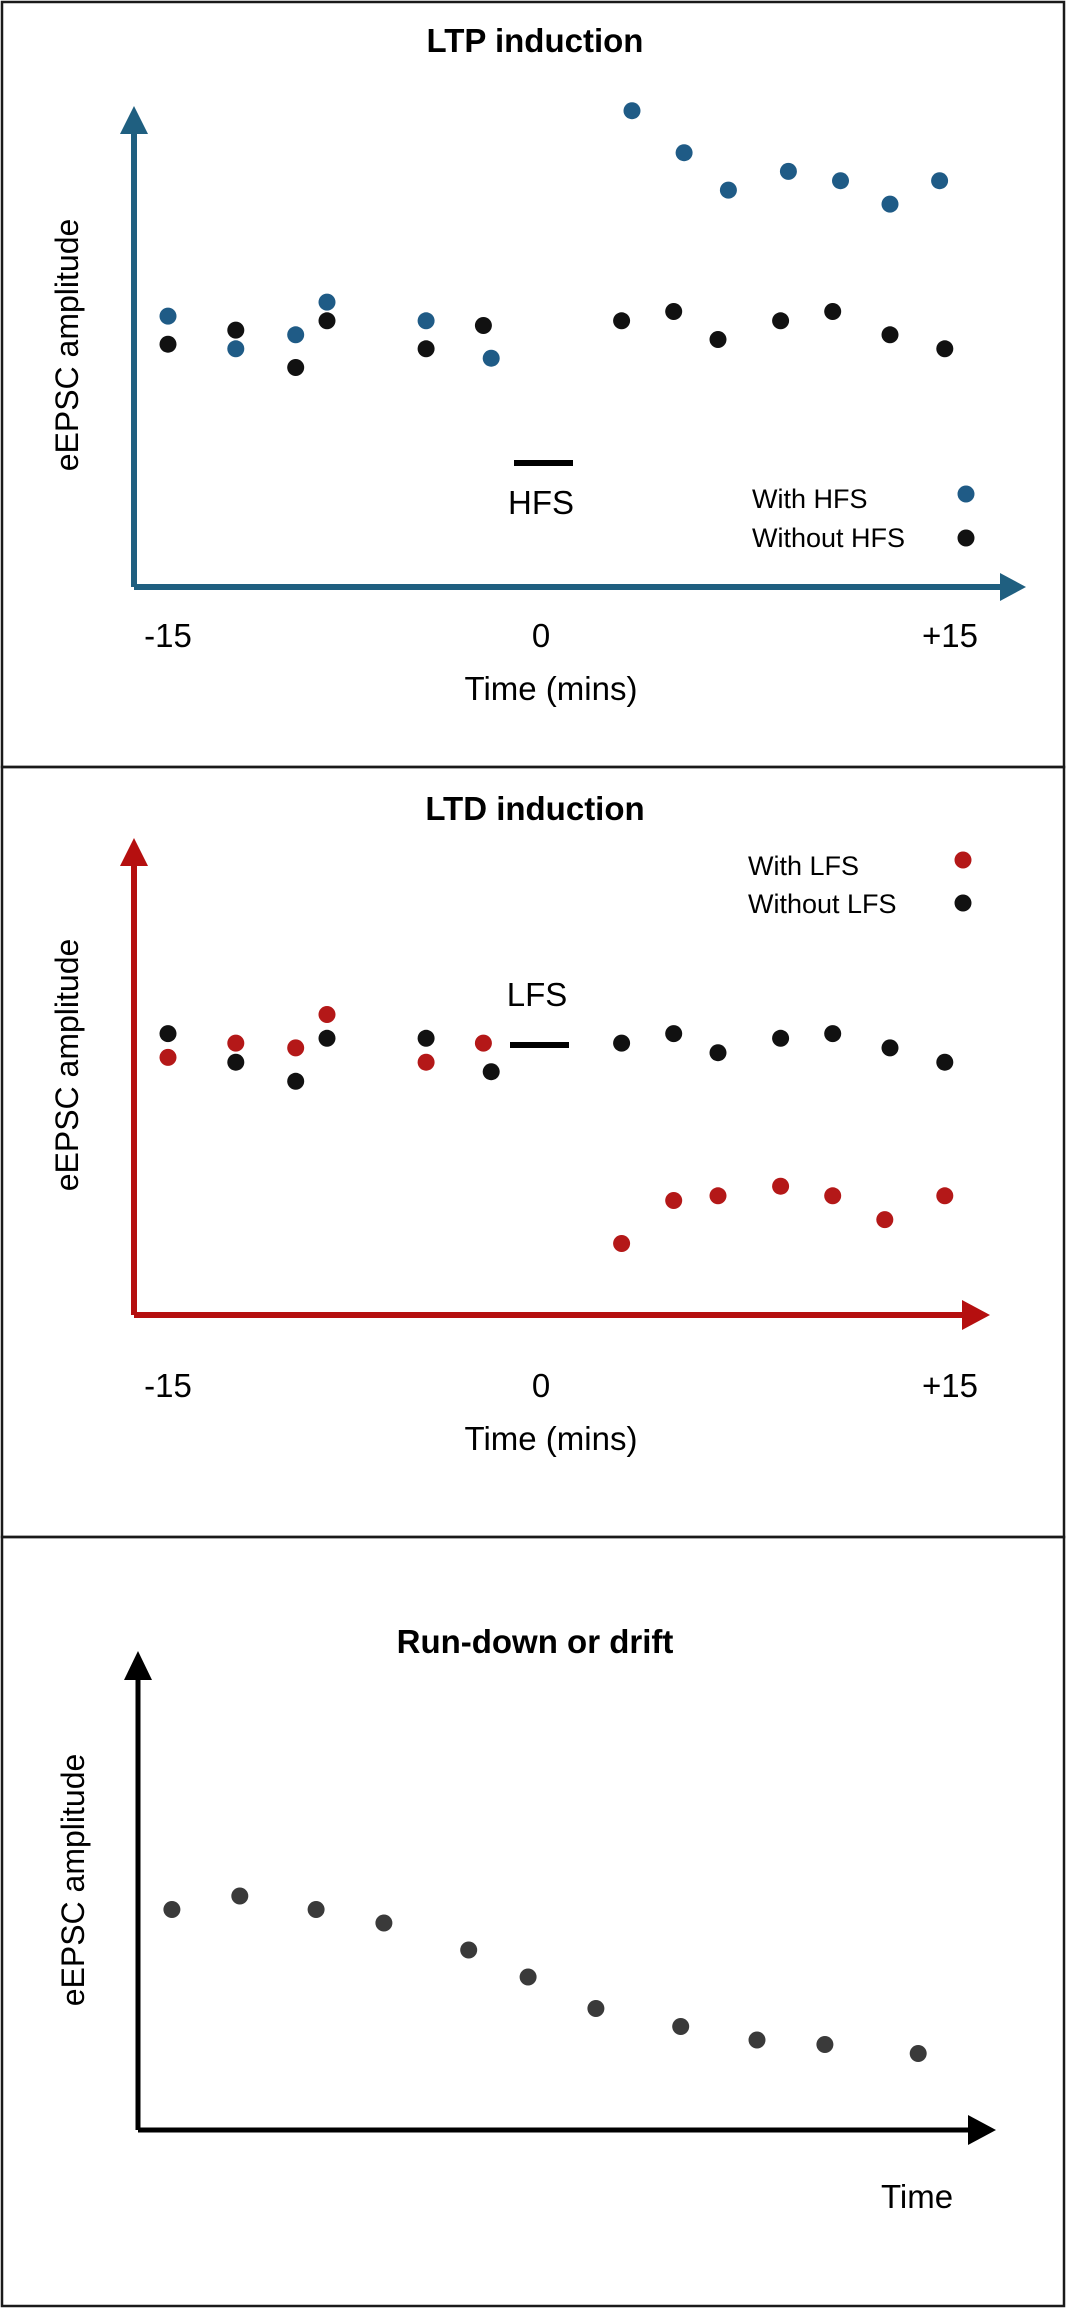 The height and width of the screenshot is (2308, 1066). I want to click on ltp-x-axis-label: Time (mins), so click(551, 688).